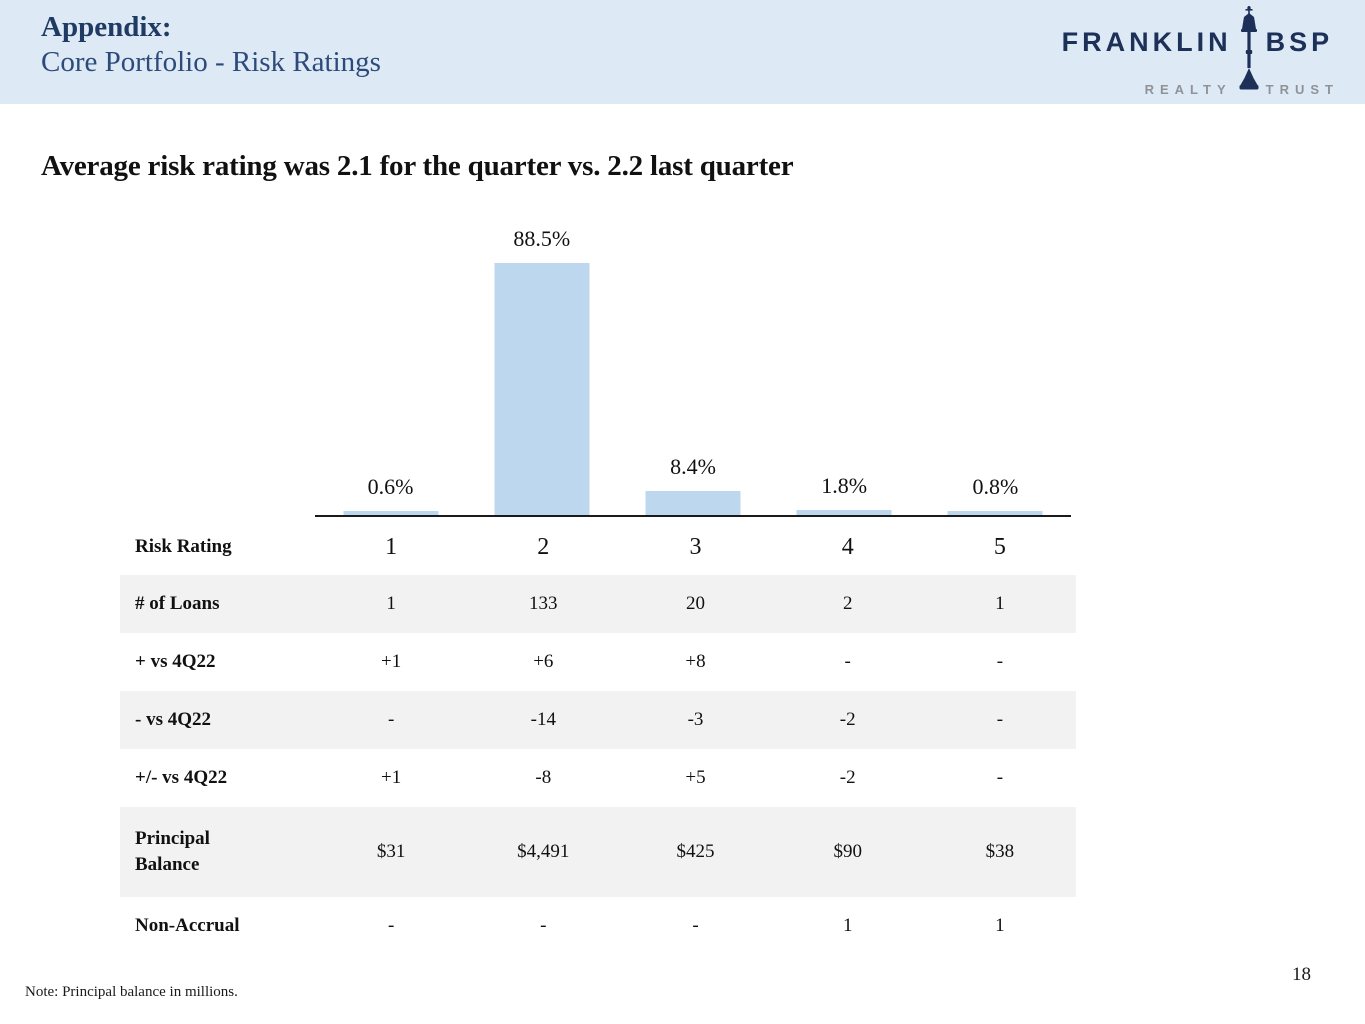  What do you see at coordinates (1146, 42) in the screenshot?
I see `logo-word-franklin: FRANKLIN` at bounding box center [1146, 42].